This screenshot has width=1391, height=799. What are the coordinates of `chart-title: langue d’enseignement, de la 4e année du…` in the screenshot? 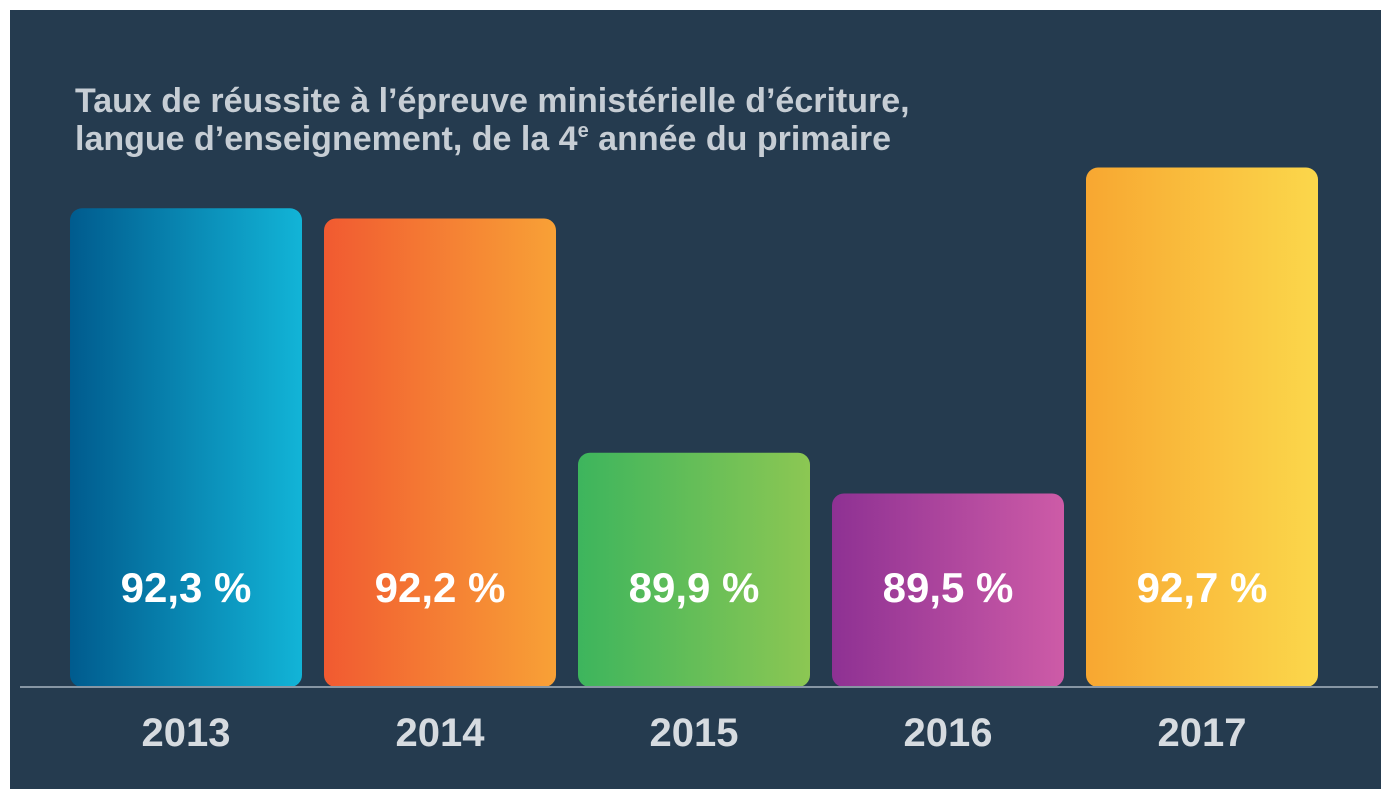 It's located at (483, 139).